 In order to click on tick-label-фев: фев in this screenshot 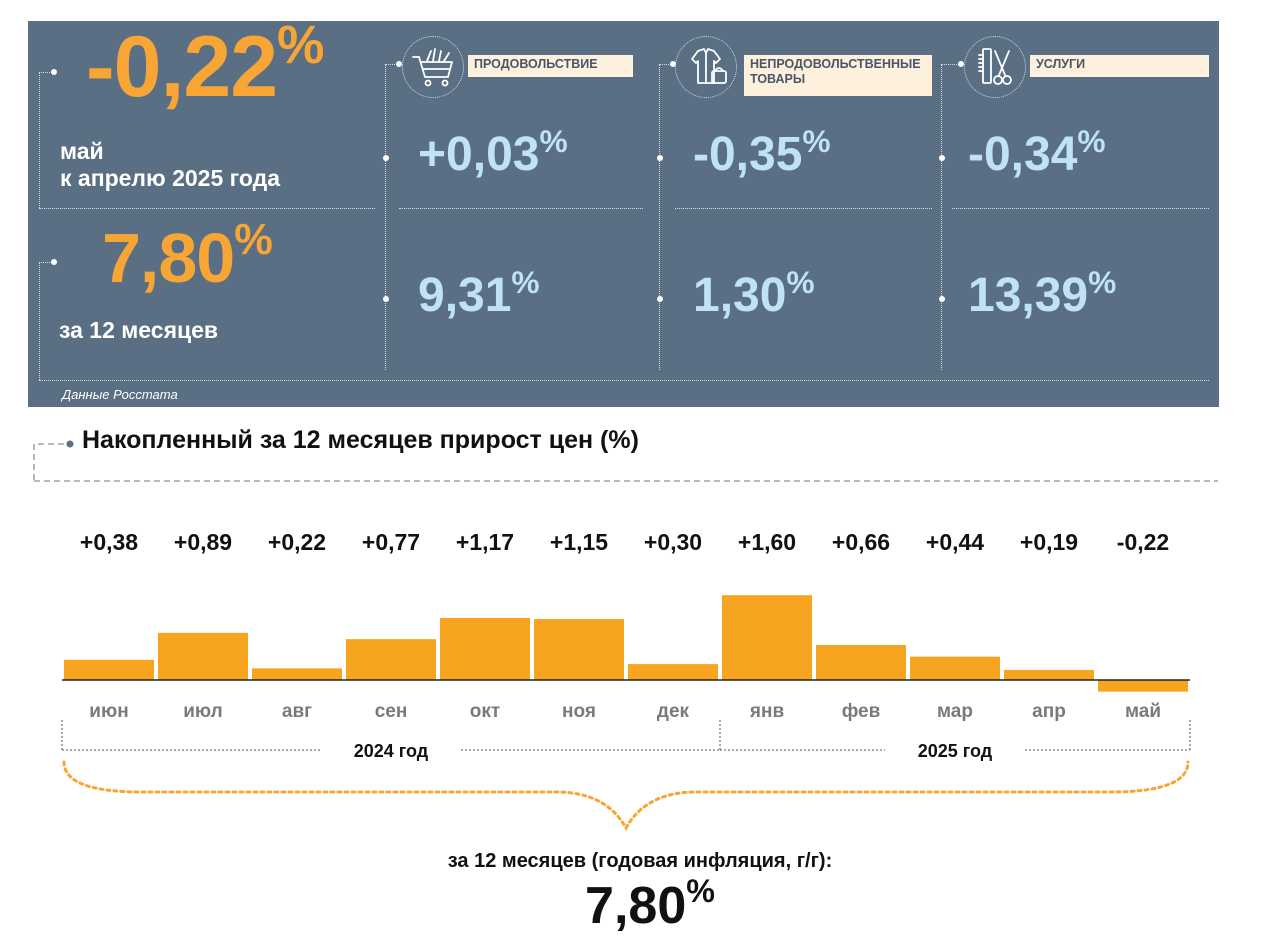, I will do `click(861, 711)`.